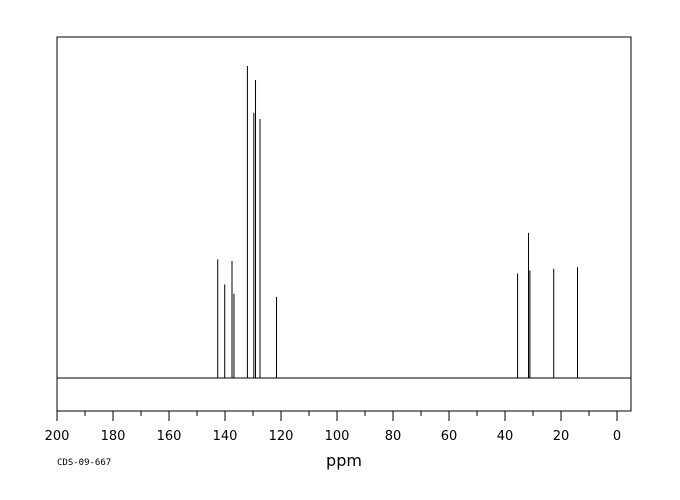 Image resolution: width=680 pixels, height=500 pixels. What do you see at coordinates (337, 436) in the screenshot?
I see `x-tick-label-100: 100` at bounding box center [337, 436].